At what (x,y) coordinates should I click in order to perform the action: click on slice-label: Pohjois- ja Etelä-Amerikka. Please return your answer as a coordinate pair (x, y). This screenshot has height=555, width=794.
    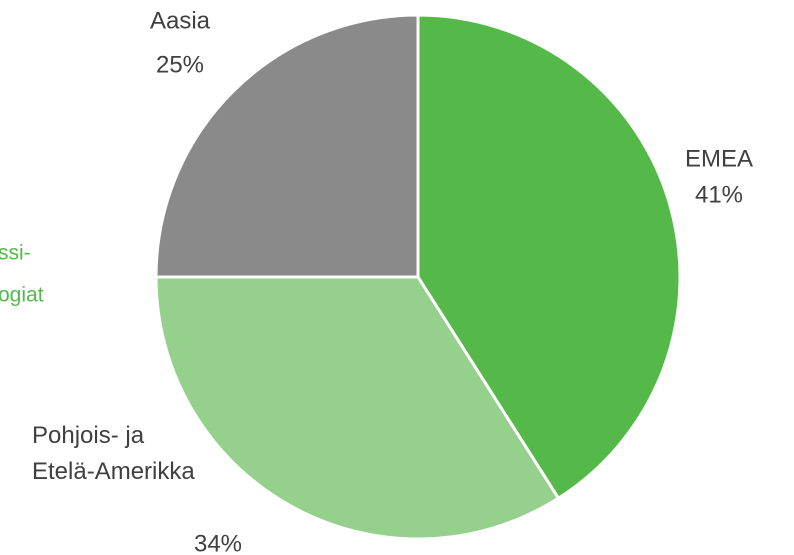
    Looking at the image, I should click on (113, 453).